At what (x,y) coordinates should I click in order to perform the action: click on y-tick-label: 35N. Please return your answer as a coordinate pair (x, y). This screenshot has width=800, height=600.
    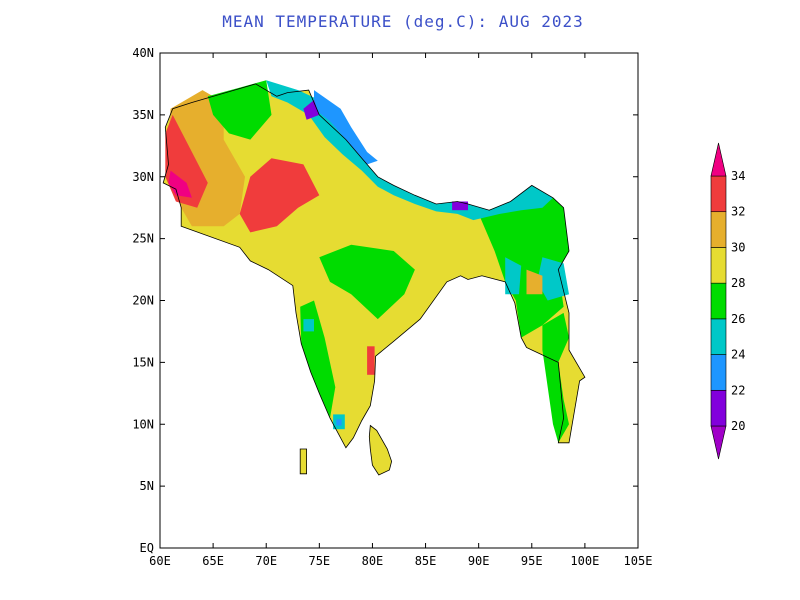
    Looking at the image, I should click on (143, 115).